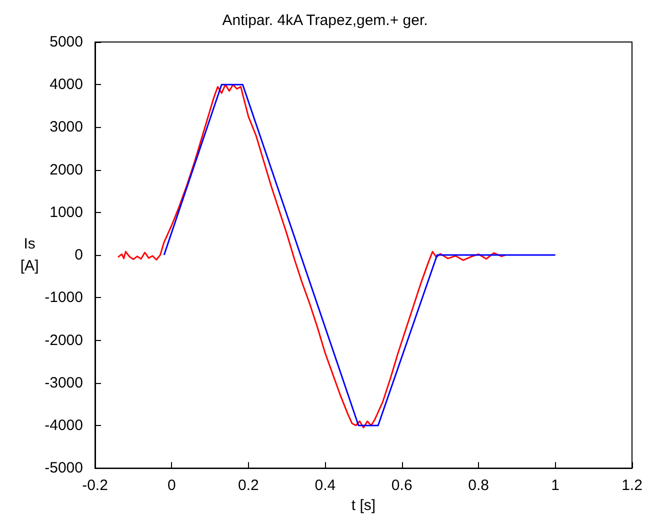 This screenshot has height=518, width=650. What do you see at coordinates (248, 485) in the screenshot?
I see `x-tick-label: 0.2` at bounding box center [248, 485].